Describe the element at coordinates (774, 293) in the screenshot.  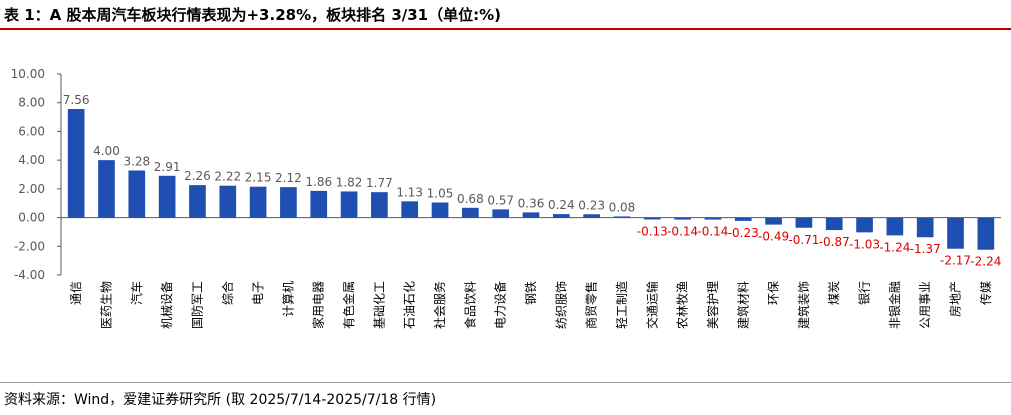
I see `x-category-label: 环保` at that location.